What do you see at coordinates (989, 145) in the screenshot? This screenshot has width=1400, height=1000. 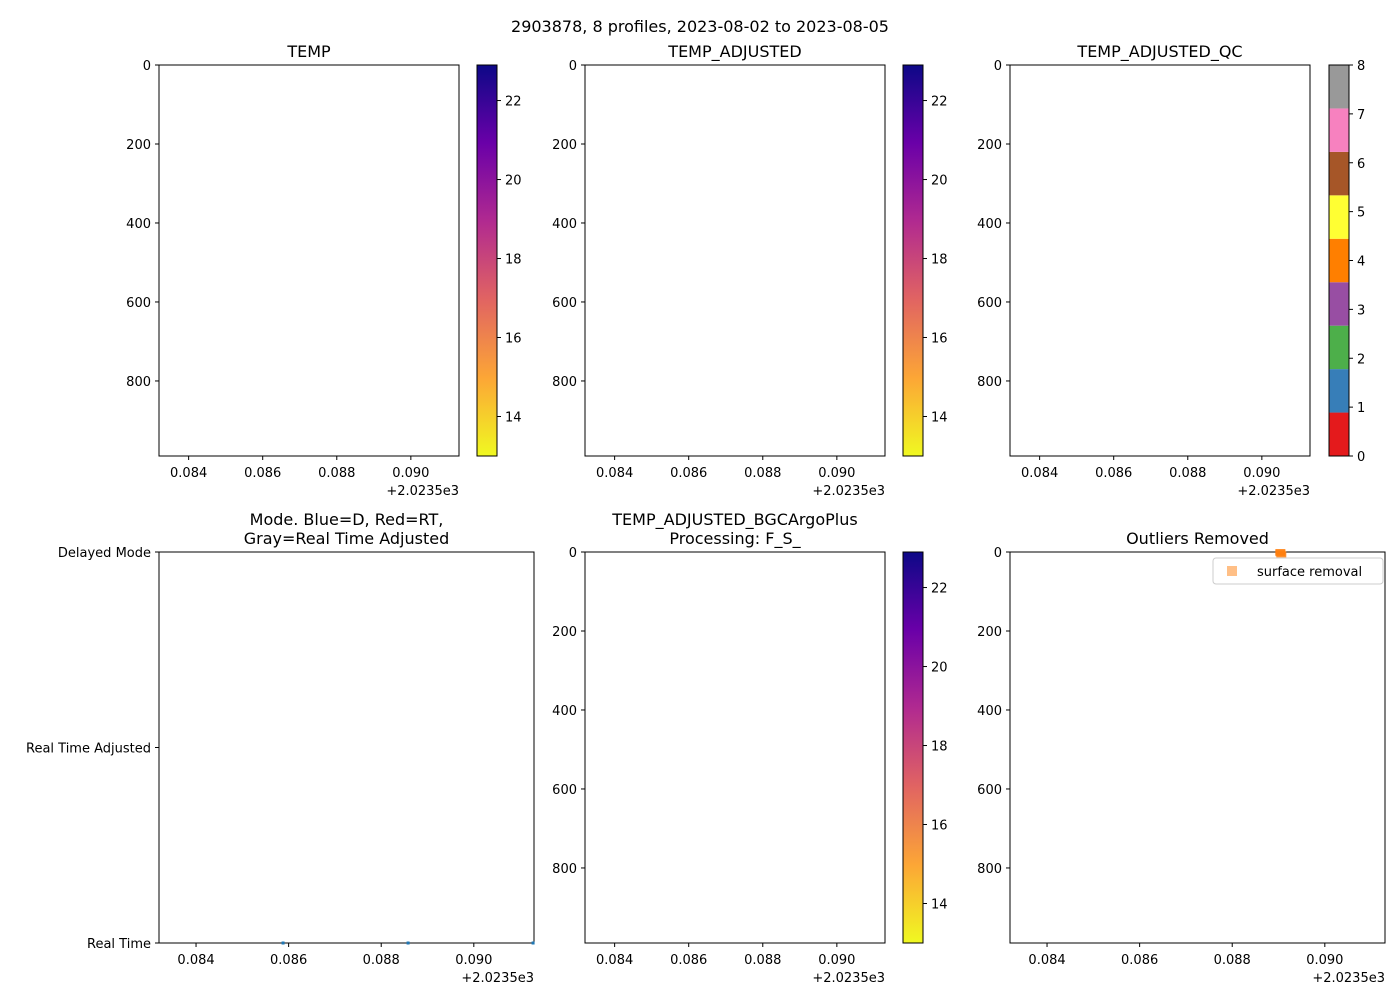 I see `temp-adjusted-qc-y-tick-label: 200` at bounding box center [989, 145].